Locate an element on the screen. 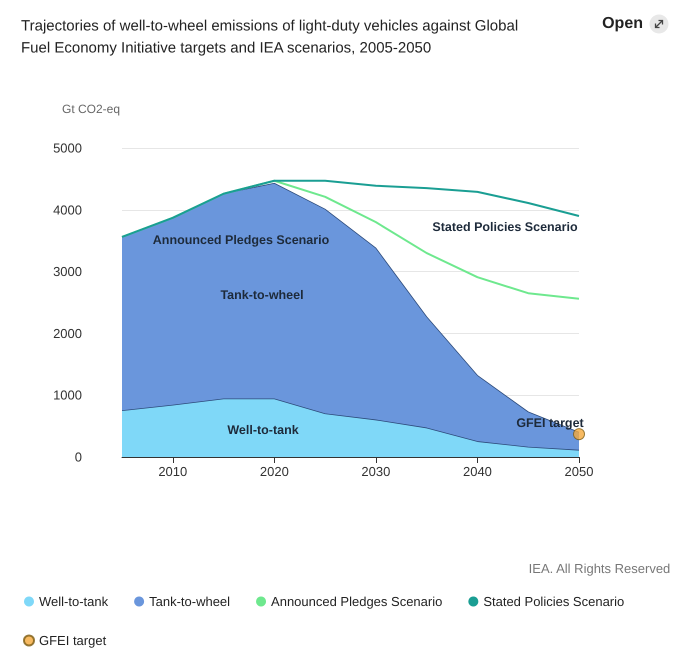  legend-label: Well-to-tank is located at coordinates (74, 601).